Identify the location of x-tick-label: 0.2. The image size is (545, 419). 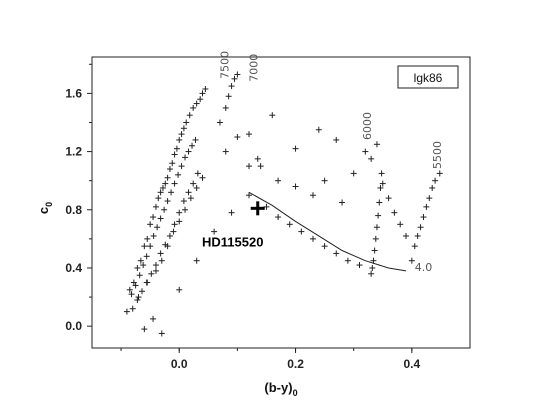
(295, 364).